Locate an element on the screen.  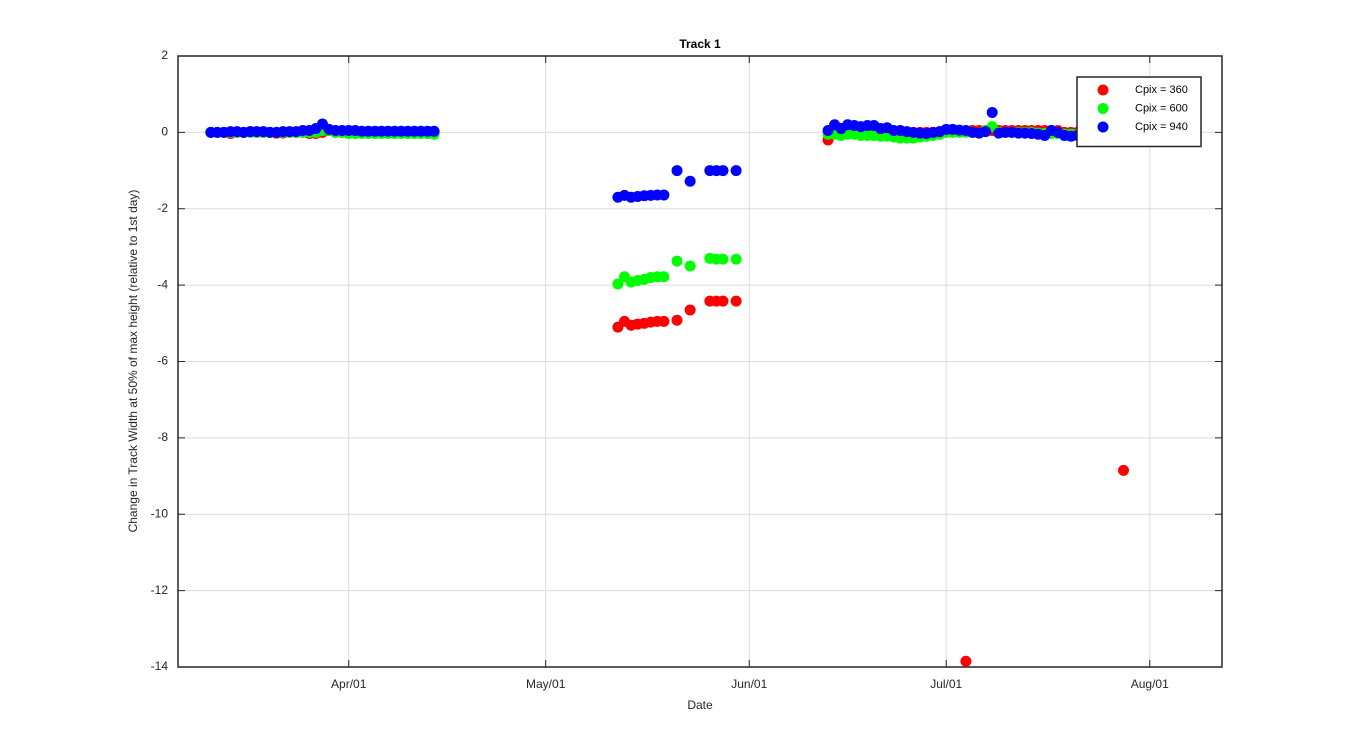
y-tick-label: -6 is located at coordinates (162, 361).